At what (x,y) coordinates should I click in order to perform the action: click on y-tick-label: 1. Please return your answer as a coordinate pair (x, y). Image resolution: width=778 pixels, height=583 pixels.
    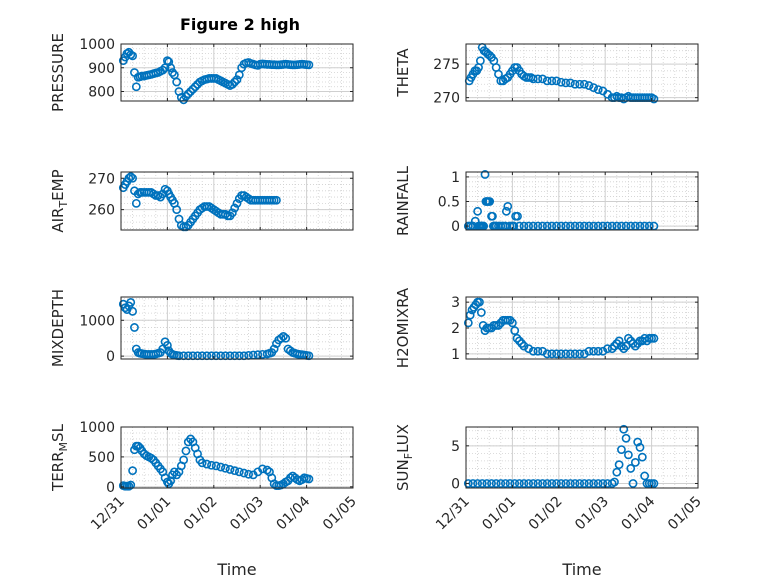
    Looking at the image, I should click on (455, 355).